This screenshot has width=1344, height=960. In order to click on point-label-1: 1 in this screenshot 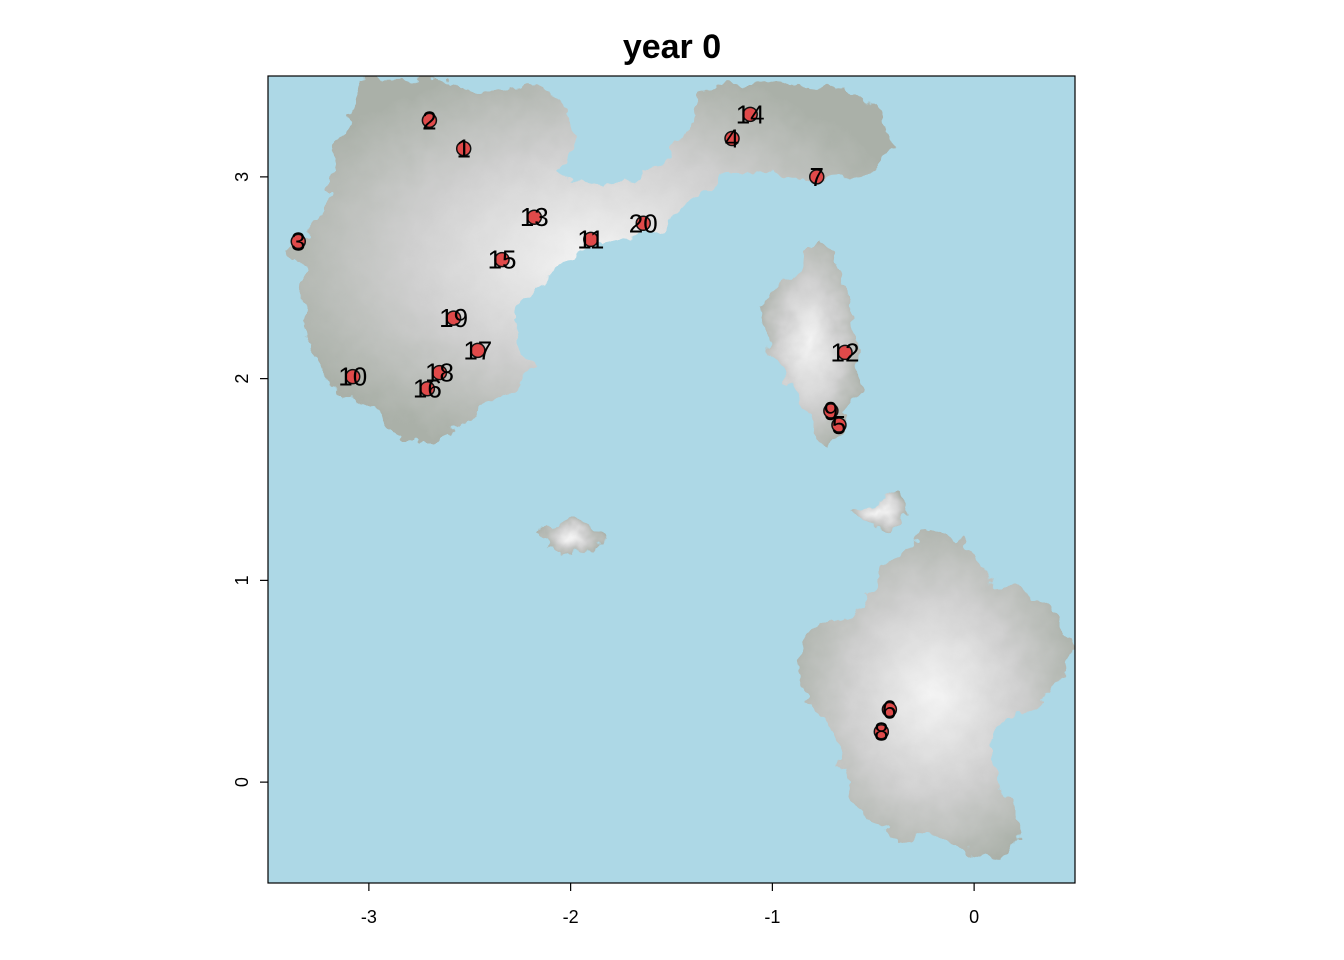, I will do `click(463, 149)`.